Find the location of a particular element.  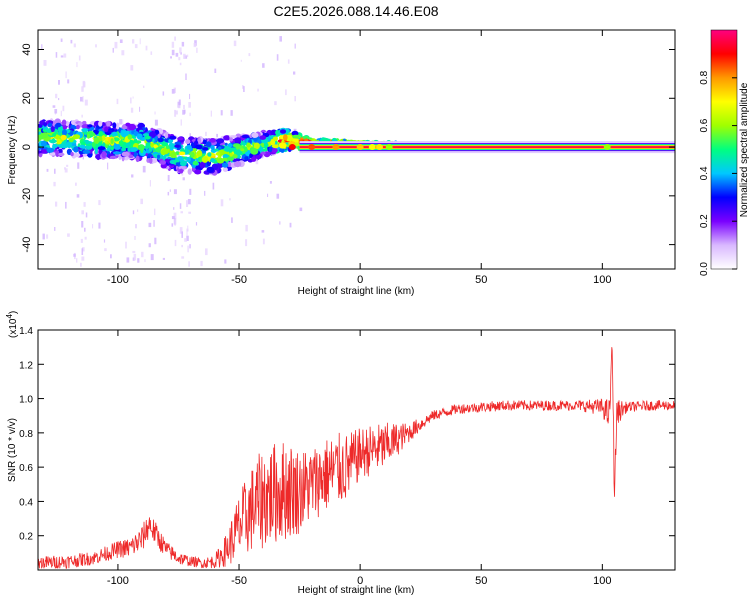

colorbar-tick-label: 0.8 is located at coordinates (704, 77).